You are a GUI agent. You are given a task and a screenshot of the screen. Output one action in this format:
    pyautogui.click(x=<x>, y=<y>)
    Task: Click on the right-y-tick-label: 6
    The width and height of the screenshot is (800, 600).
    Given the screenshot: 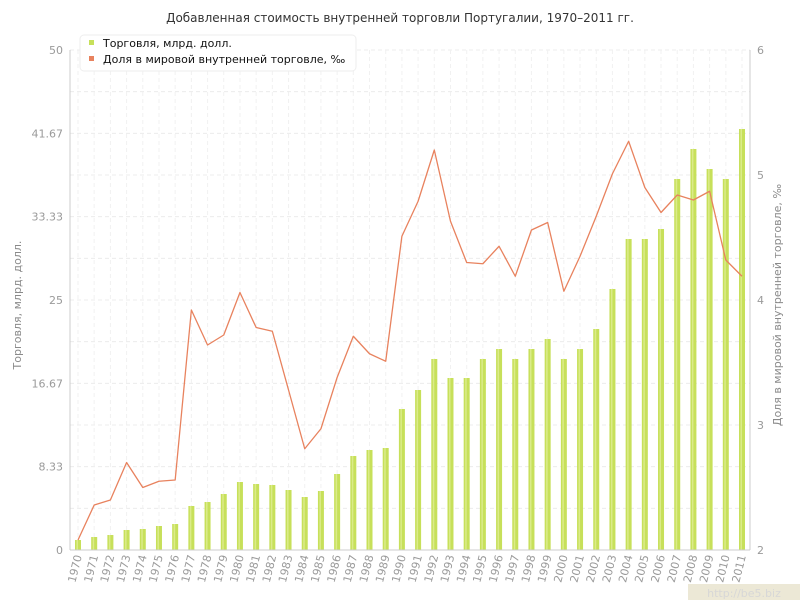 What is the action you would take?
    pyautogui.click(x=760, y=50)
    